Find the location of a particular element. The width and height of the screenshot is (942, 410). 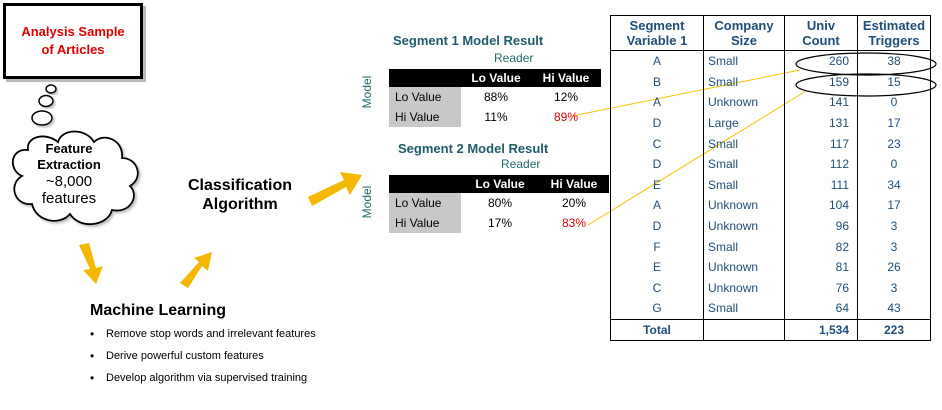

segment2-reader-label: Reader is located at coordinates (521, 164).